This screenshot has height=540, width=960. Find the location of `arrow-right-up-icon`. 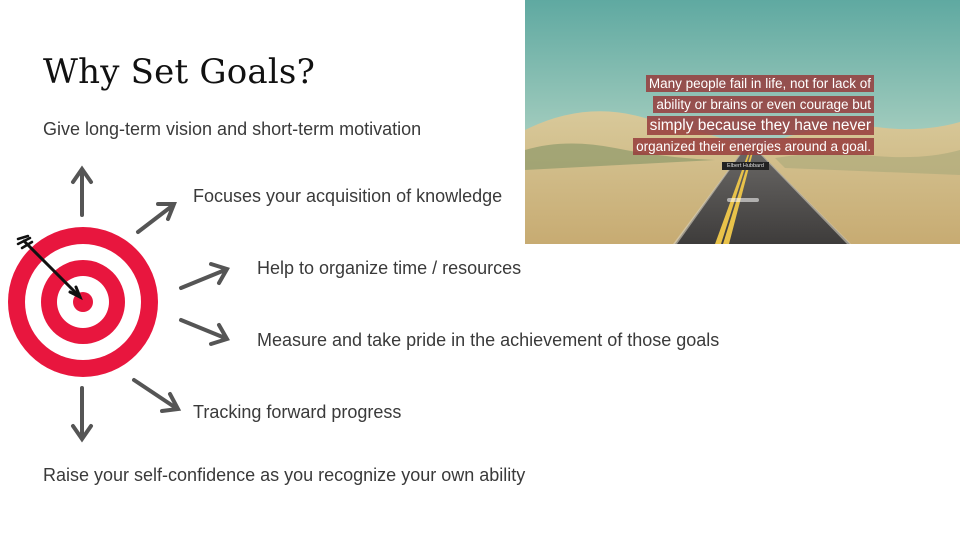

arrow-right-up-icon is located at coordinates (204, 276).